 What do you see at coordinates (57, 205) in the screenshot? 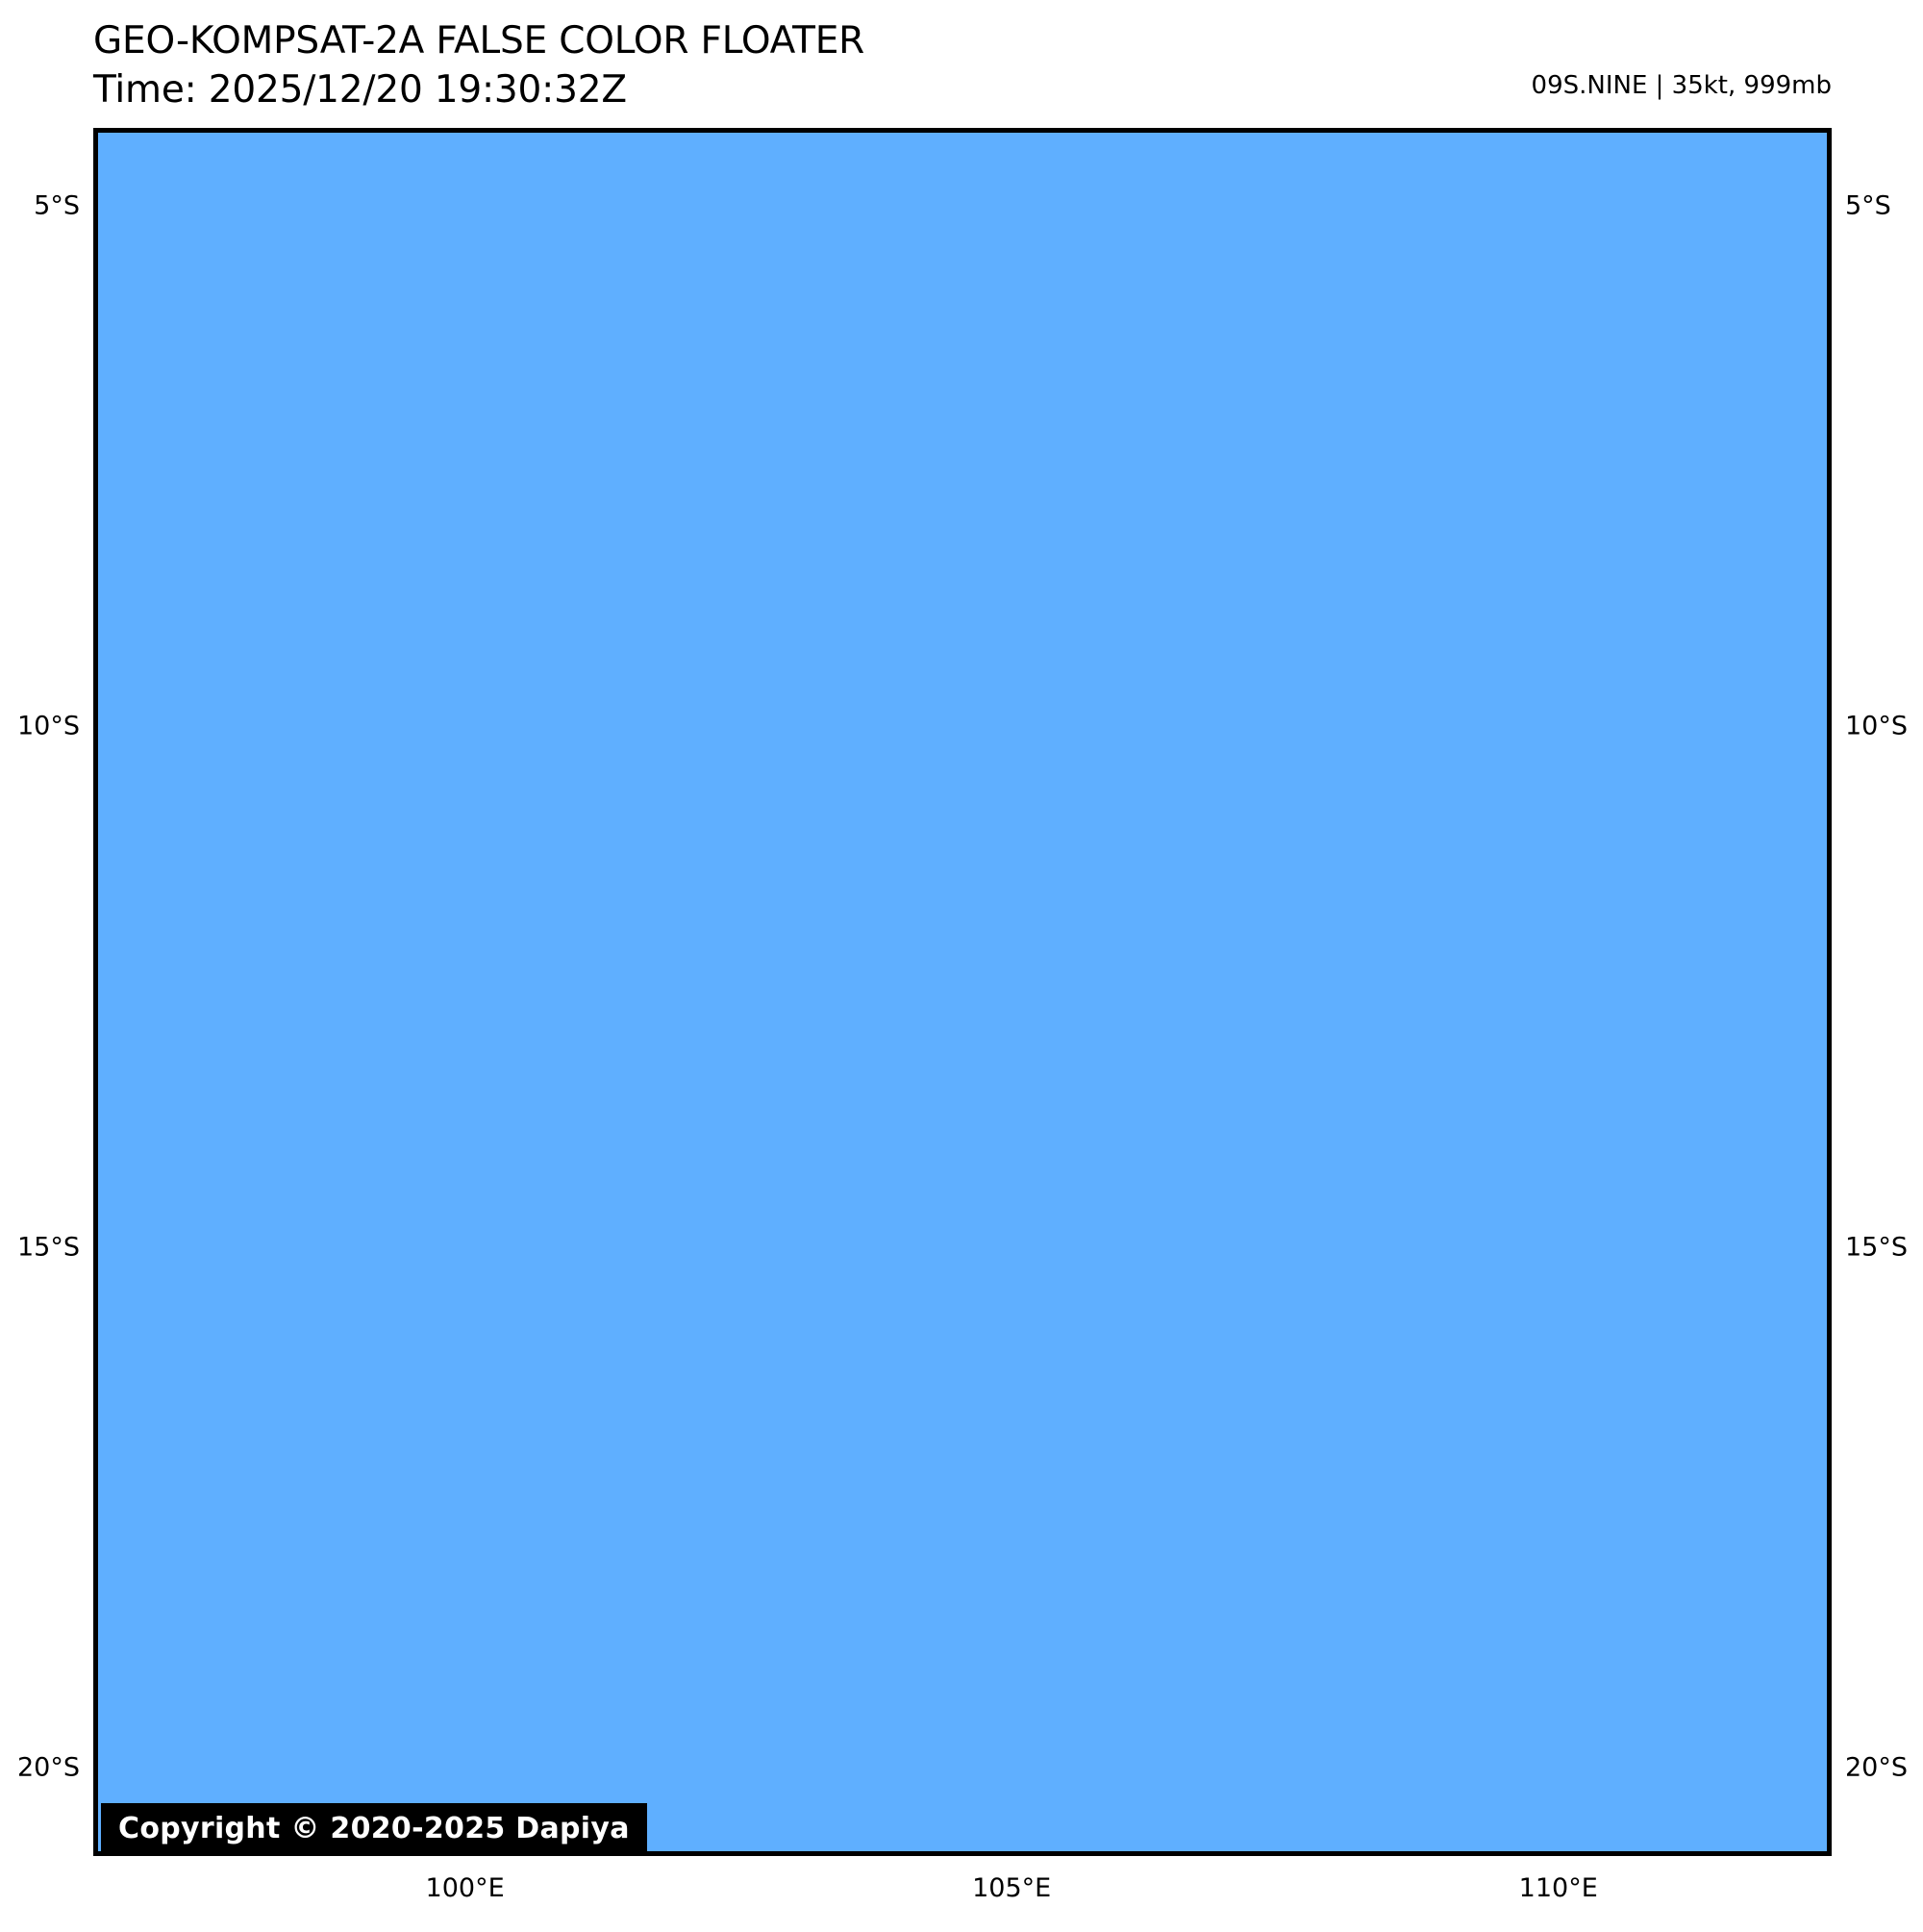
I see `lat-tick-left-5S: 5°S` at bounding box center [57, 205].